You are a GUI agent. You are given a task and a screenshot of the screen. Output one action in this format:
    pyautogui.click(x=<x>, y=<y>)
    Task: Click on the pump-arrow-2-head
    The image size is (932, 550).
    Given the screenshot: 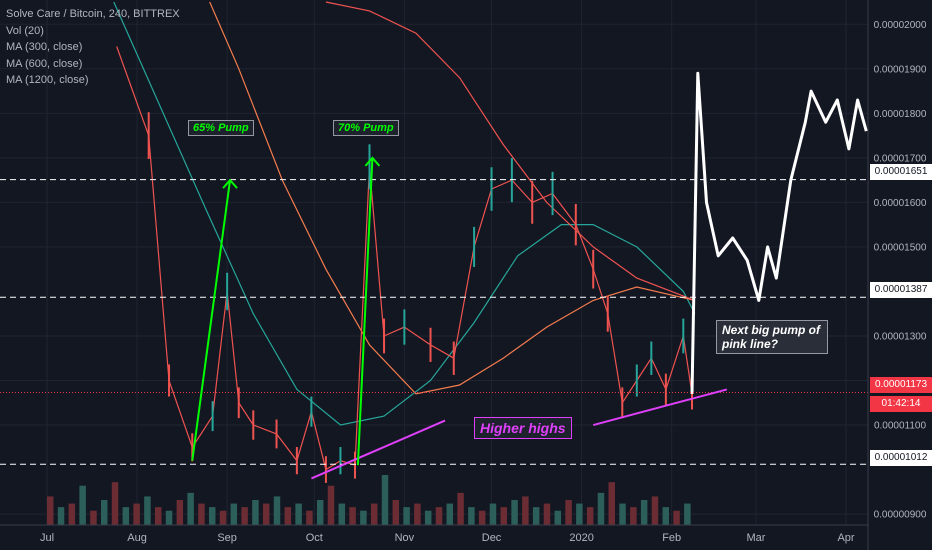 What is the action you would take?
    pyautogui.click(x=372, y=161)
    